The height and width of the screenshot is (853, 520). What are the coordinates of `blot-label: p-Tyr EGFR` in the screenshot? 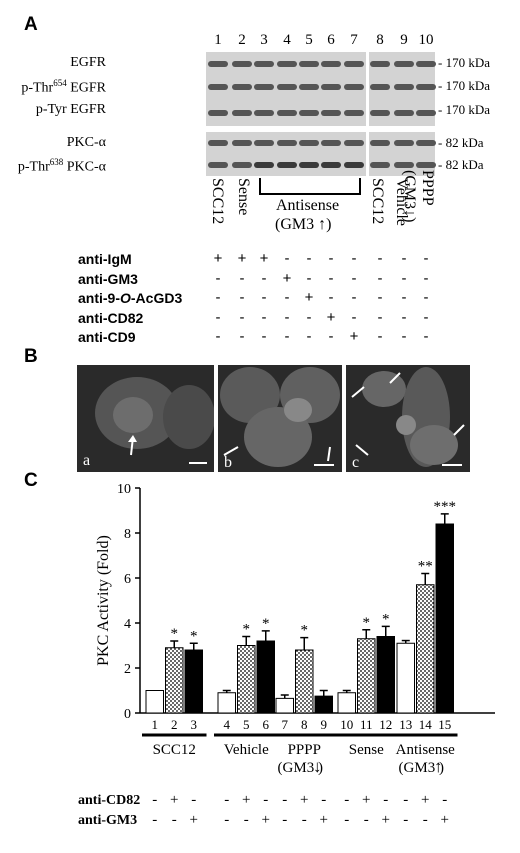 It's located at (70, 109).